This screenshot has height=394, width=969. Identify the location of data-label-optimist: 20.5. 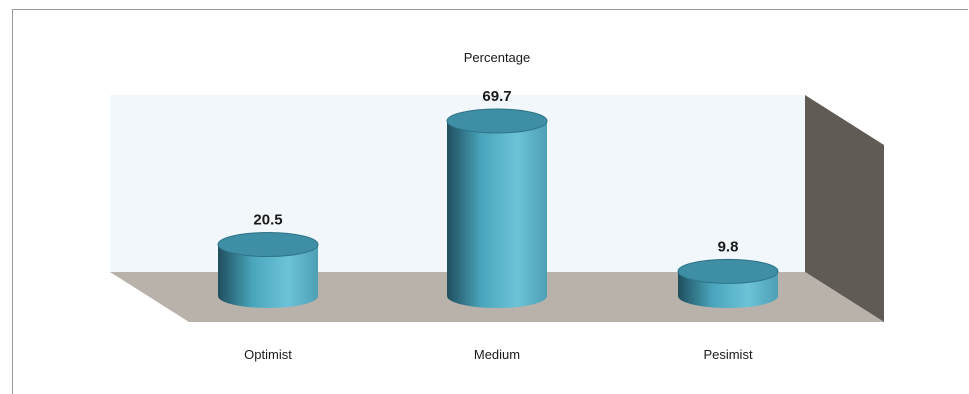
(267, 220).